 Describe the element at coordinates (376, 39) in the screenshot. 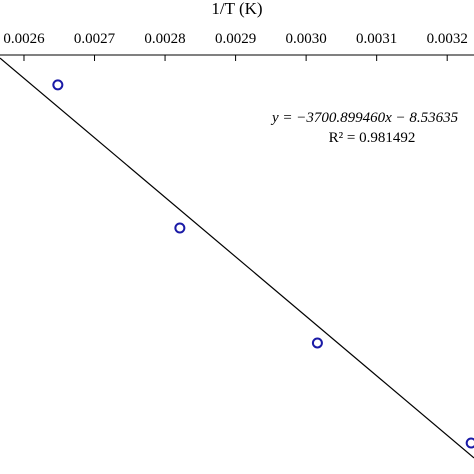

I see `x-tick-label: 0.0031` at that location.